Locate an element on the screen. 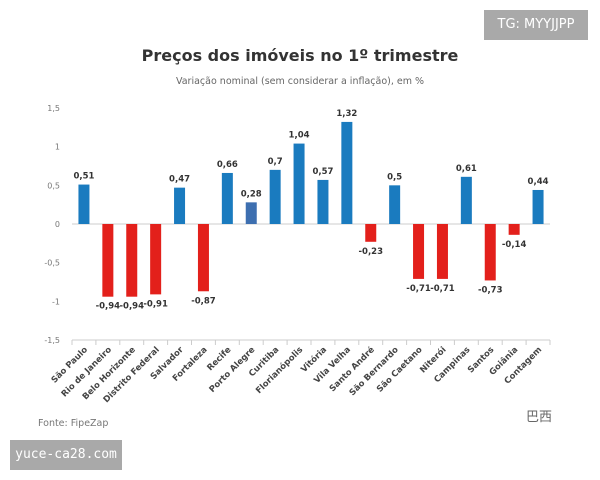  data-label: 1,04 is located at coordinates (299, 136).